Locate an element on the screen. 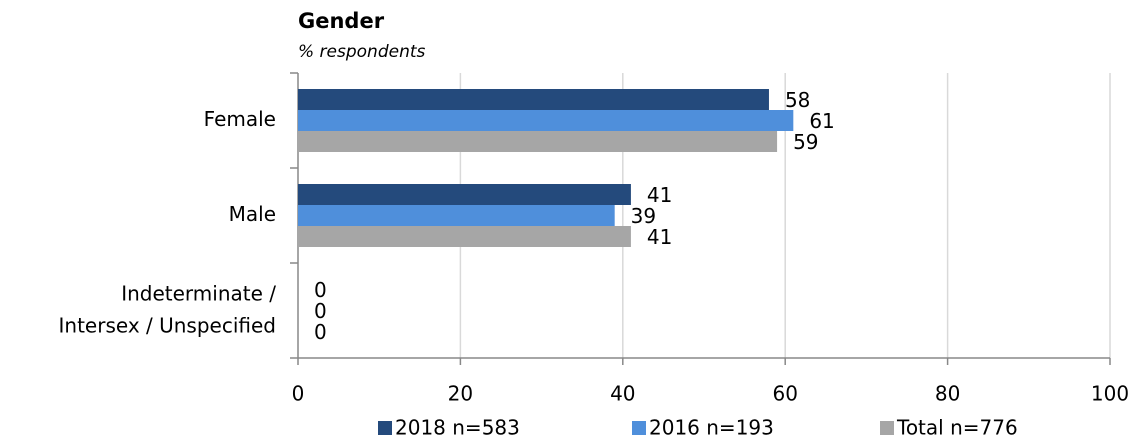 Image resolution: width=1143 pixels, height=441 pixels. y-tick-label: Male is located at coordinates (252, 214).